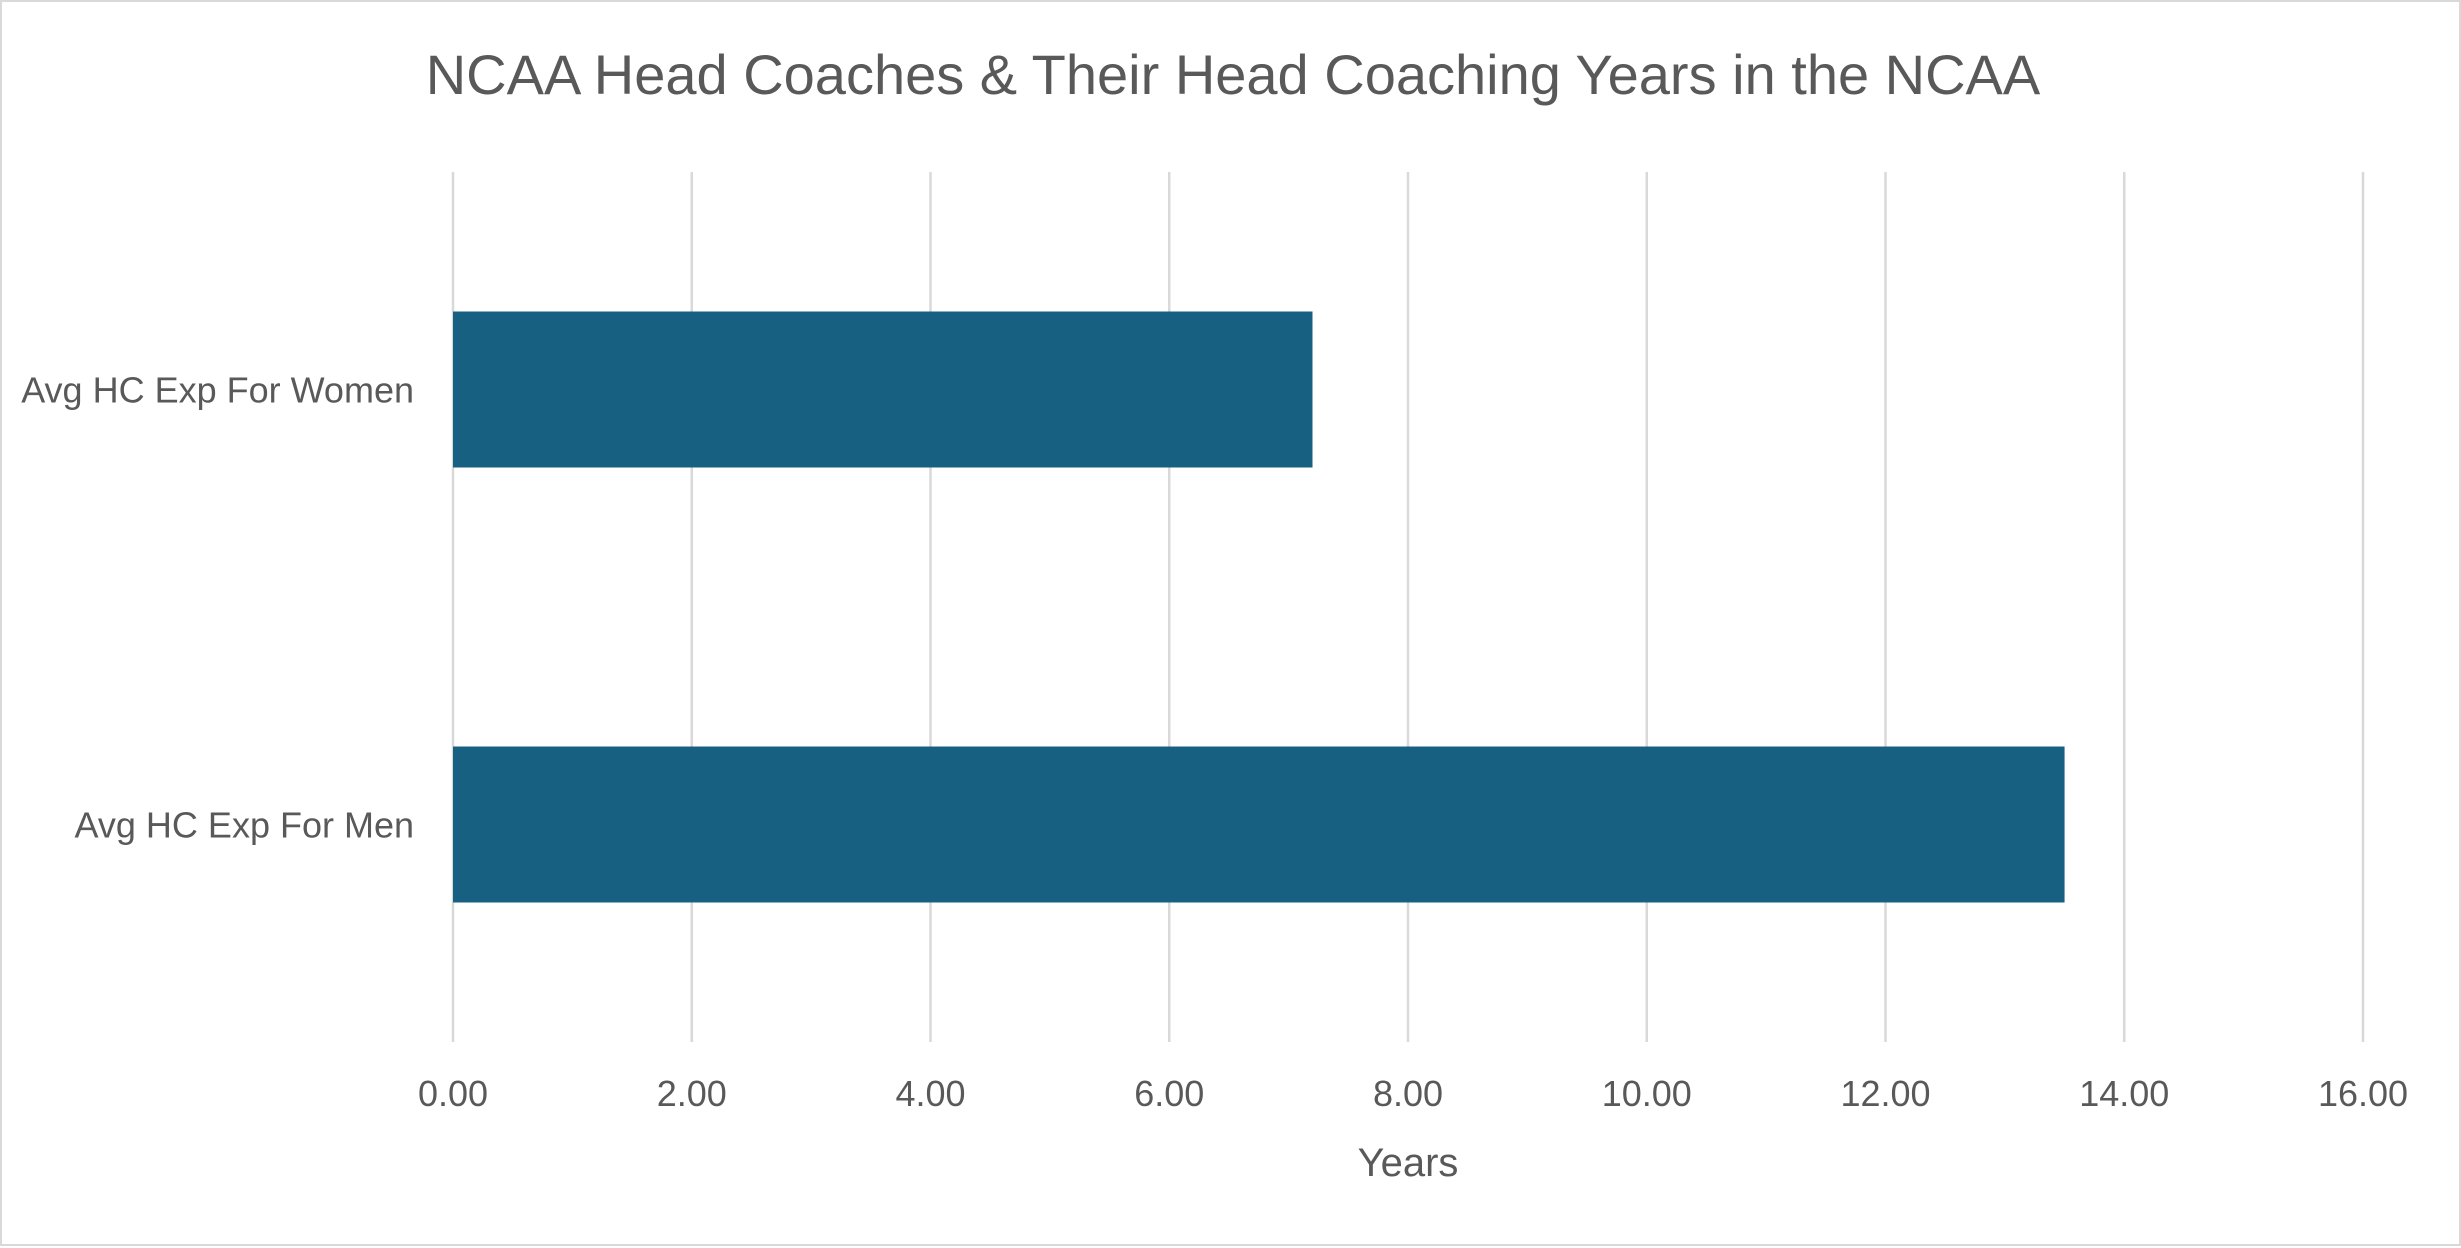 This screenshot has height=1248, width=2461. Describe the element at coordinates (453, 1093) in the screenshot. I see `x-tick-label: 0.00` at that location.